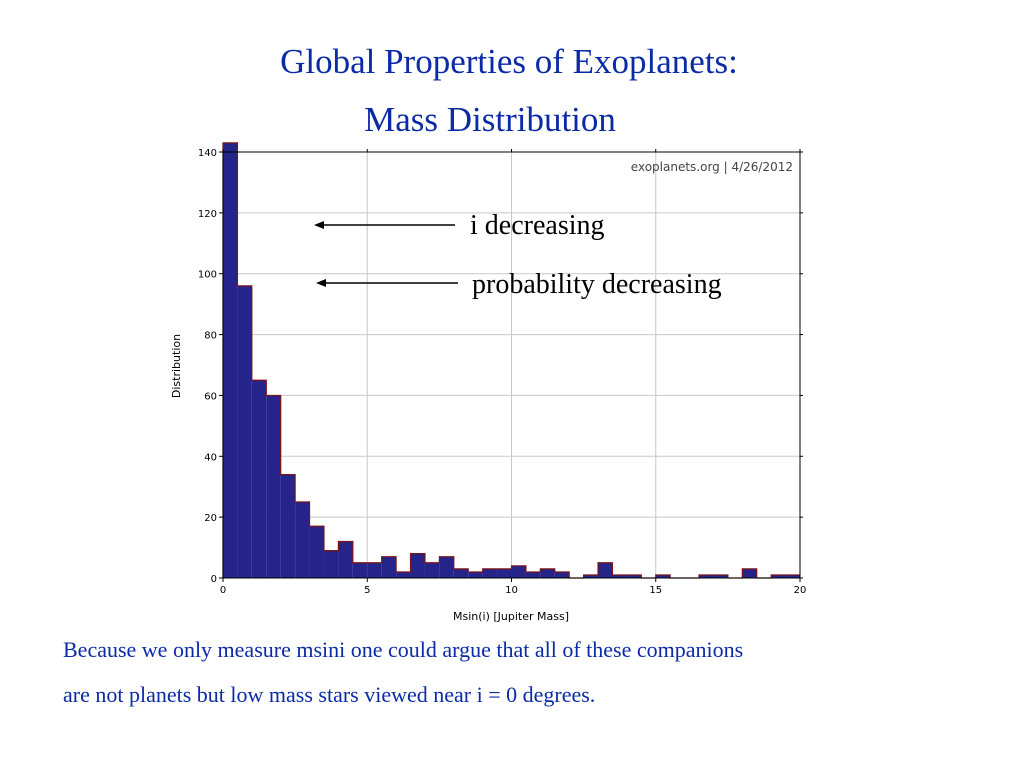 Image resolution: width=1024 pixels, height=768 pixels. What do you see at coordinates (223, 590) in the screenshot?
I see `x-tick-label: 0` at bounding box center [223, 590].